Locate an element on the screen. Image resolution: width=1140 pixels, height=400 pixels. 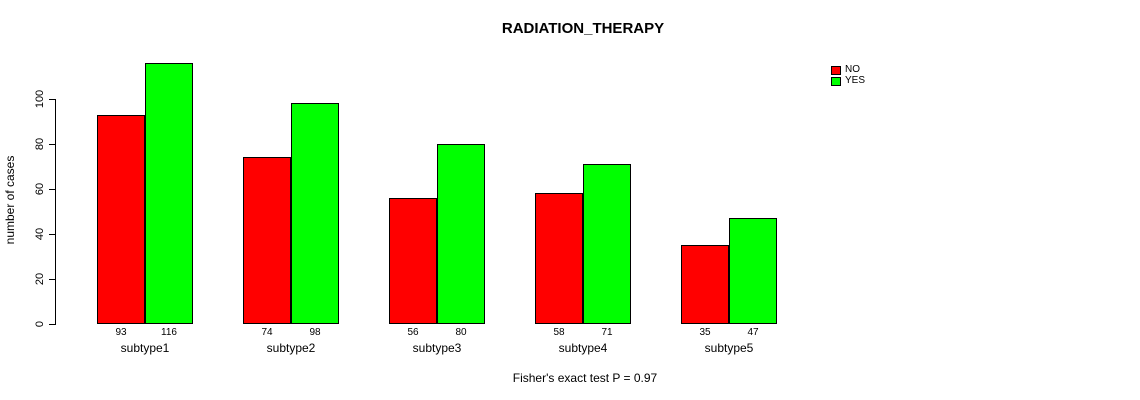
y-axis-tick-label: 80 is located at coordinates (40, 144).